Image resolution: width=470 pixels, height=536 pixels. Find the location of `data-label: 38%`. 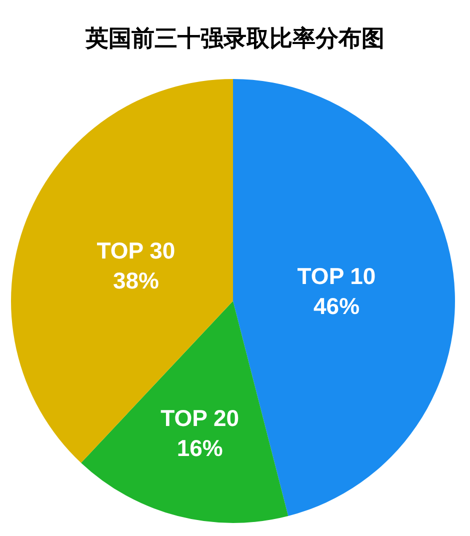

data-label: 38% is located at coordinates (136, 281).